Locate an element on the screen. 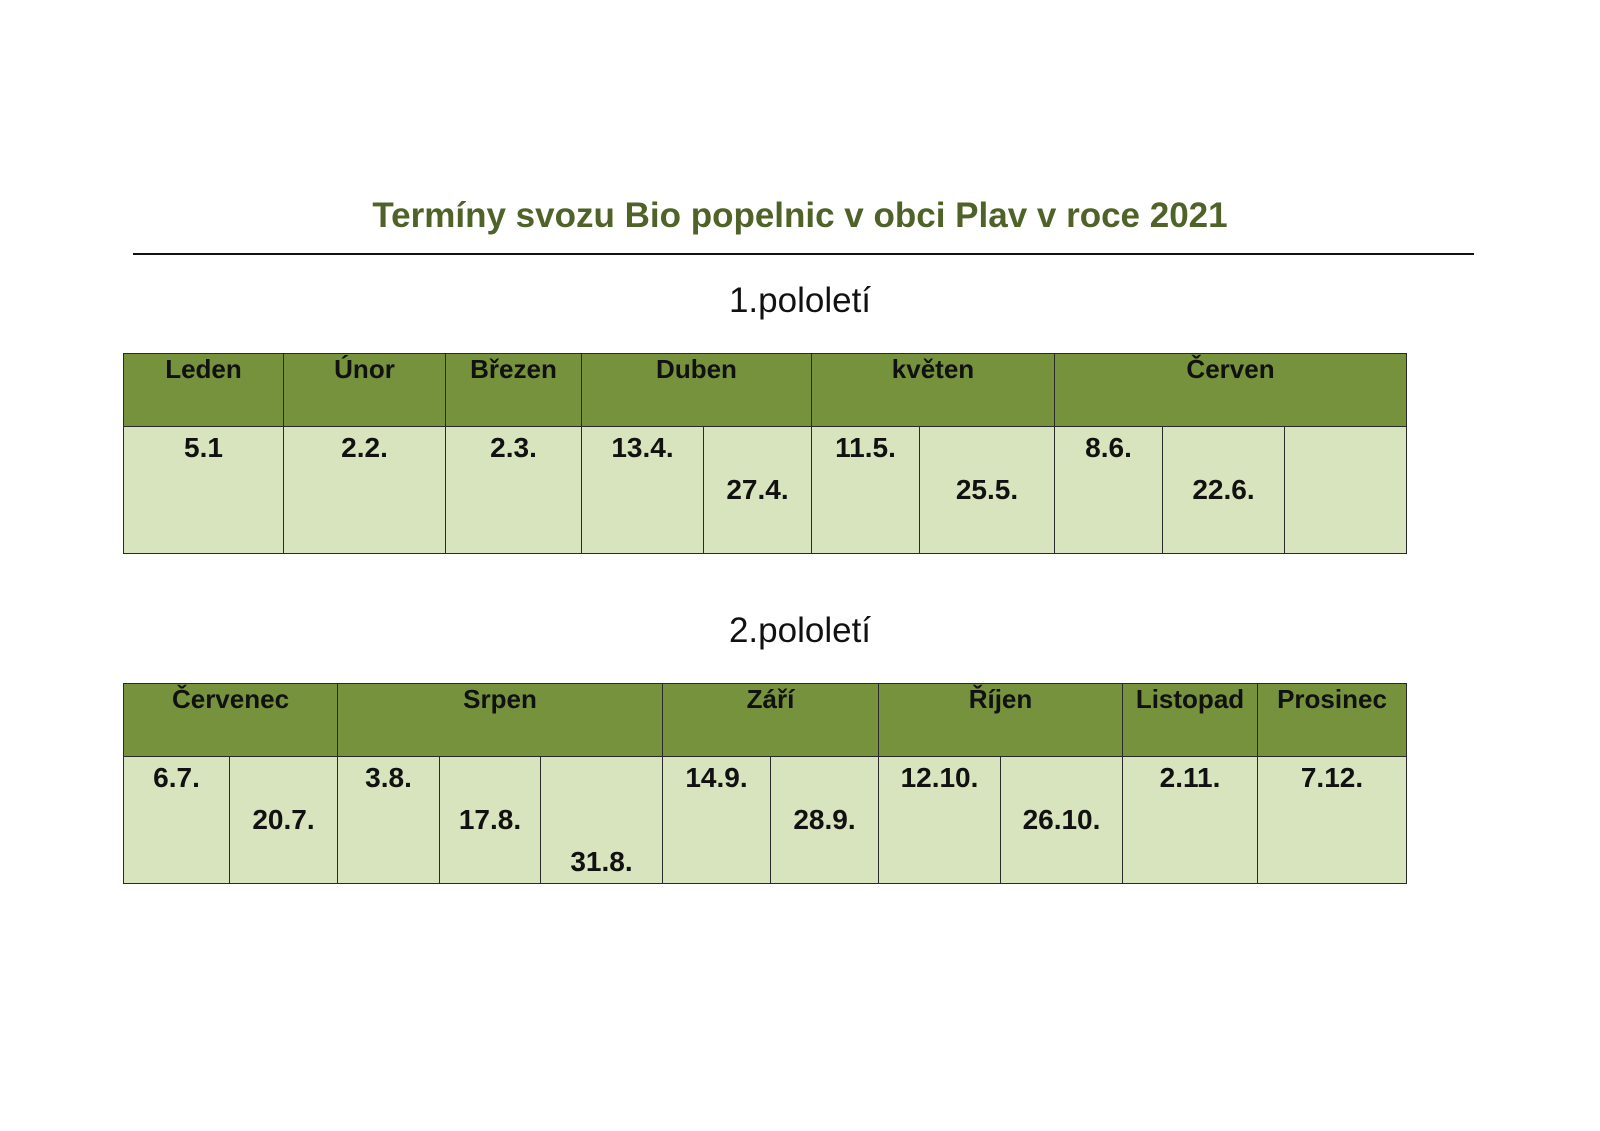  collection-date: 17.8. is located at coordinates (490, 819).